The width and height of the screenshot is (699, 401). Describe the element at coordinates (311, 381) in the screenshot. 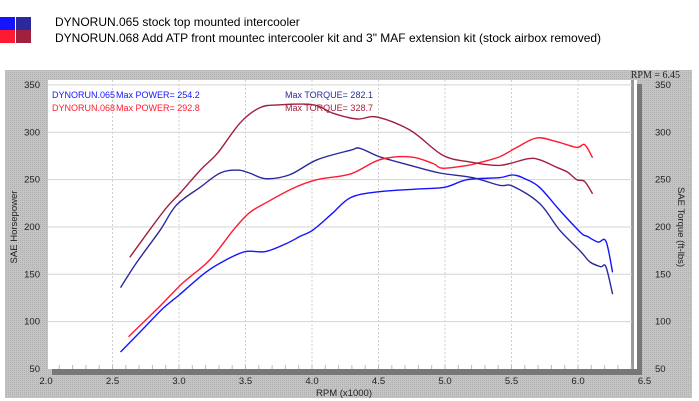

I see `x-tick-label: 4.0` at that location.